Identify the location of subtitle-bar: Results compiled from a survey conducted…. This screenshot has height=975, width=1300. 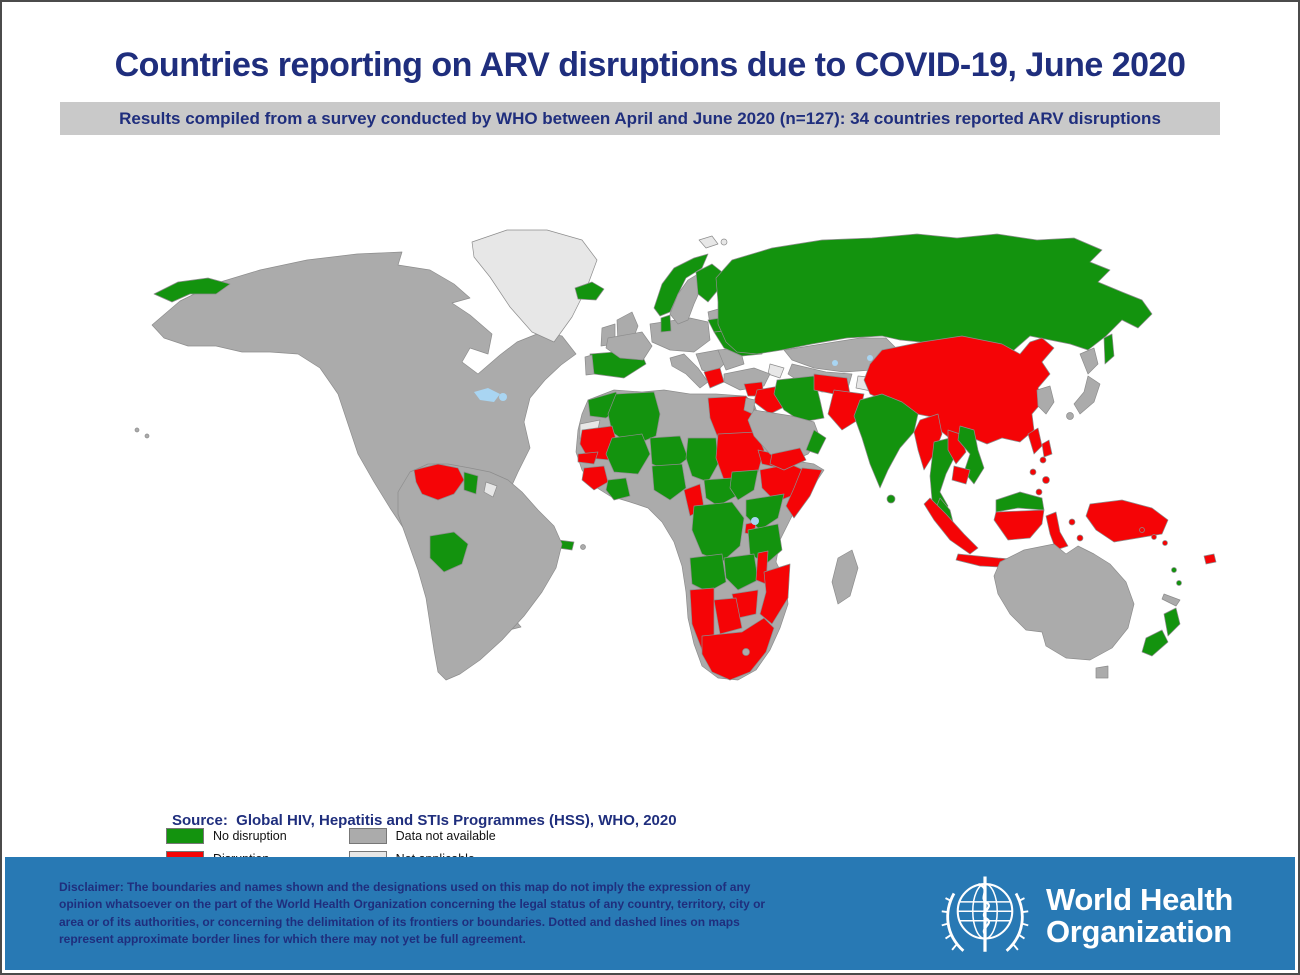
(640, 118).